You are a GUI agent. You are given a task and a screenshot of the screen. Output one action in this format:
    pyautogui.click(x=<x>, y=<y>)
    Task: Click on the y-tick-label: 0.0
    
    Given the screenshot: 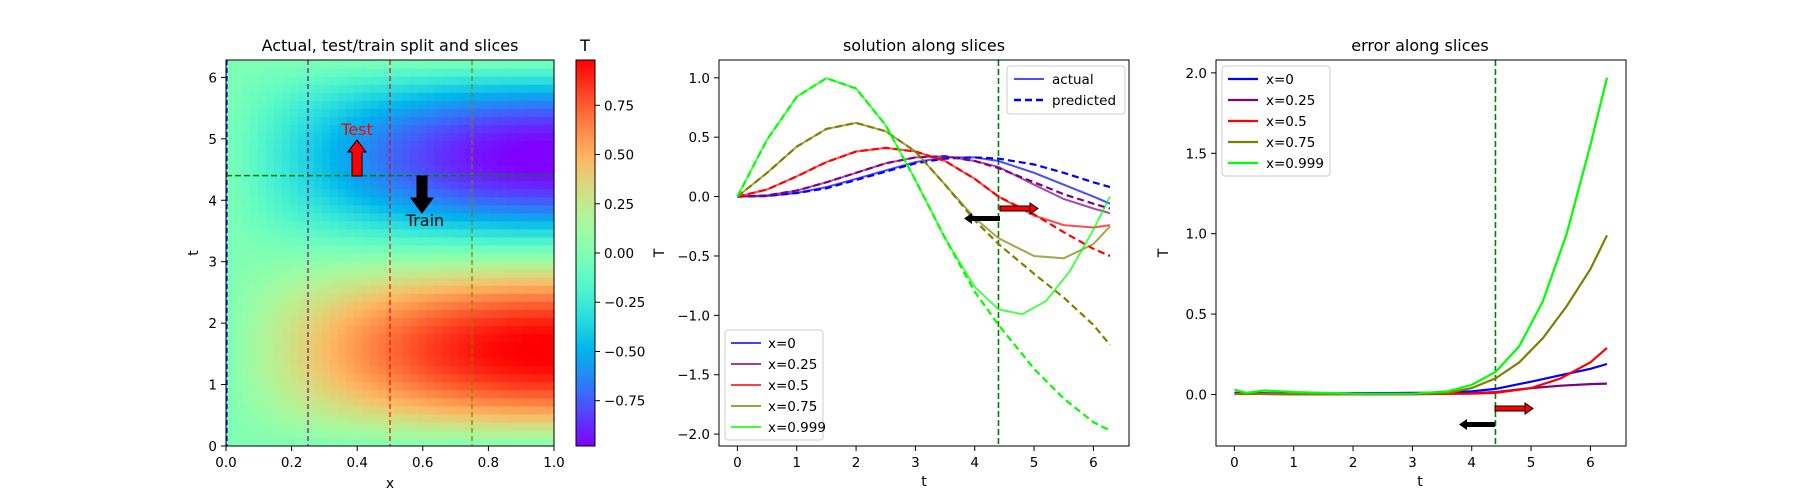 What is the action you would take?
    pyautogui.click(x=699, y=198)
    